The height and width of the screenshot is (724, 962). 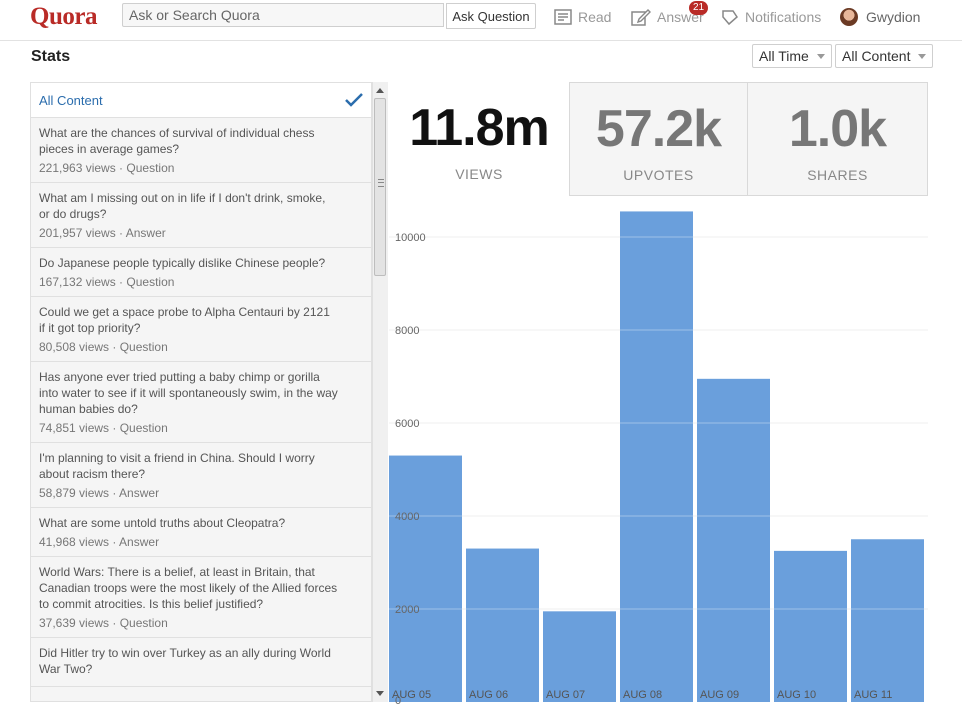 What do you see at coordinates (103, 623) in the screenshot?
I see `list-item-meta: 37,639 views · Question` at bounding box center [103, 623].